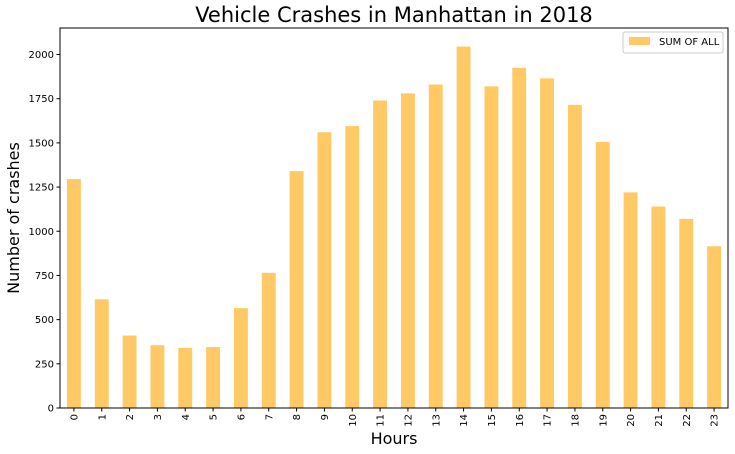  I want to click on x-tick-label: 6, so click(241, 417).